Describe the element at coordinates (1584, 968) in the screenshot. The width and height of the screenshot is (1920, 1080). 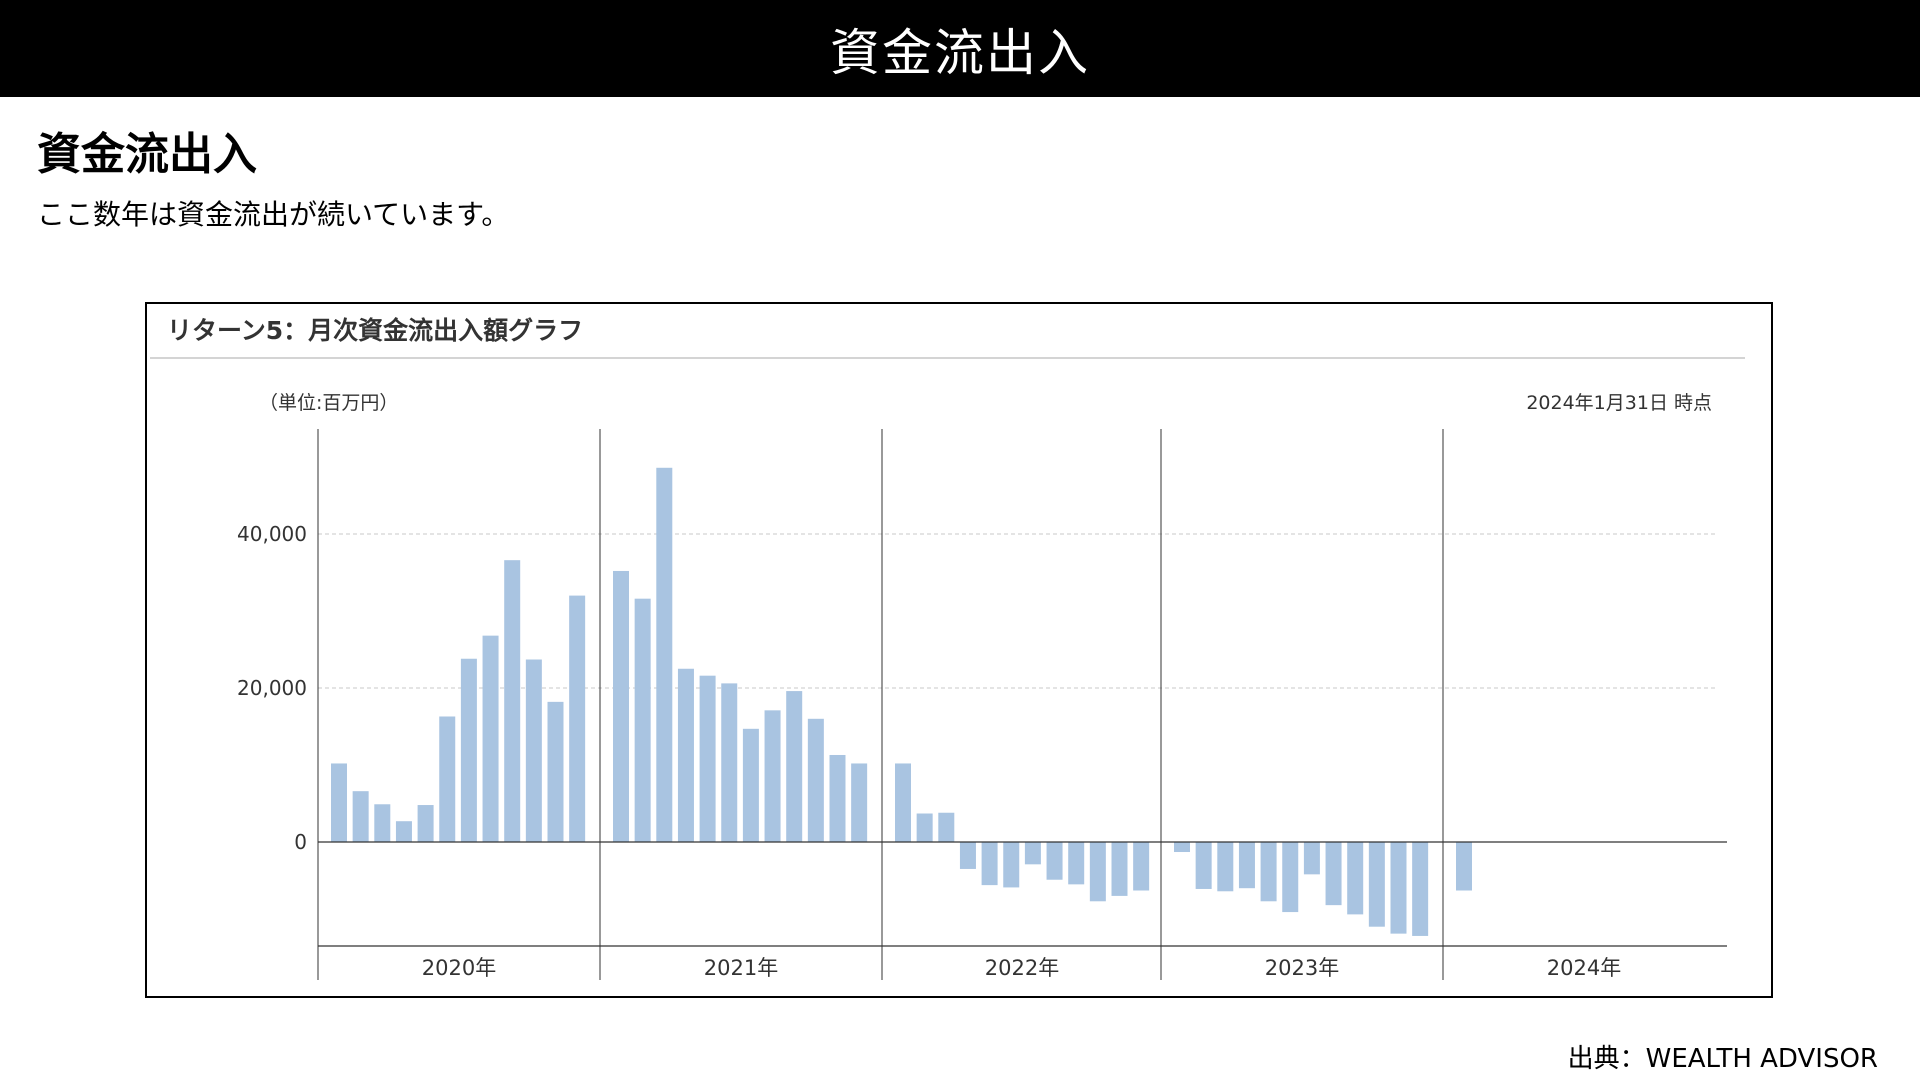
I see `x-tick-label: 2024年` at that location.